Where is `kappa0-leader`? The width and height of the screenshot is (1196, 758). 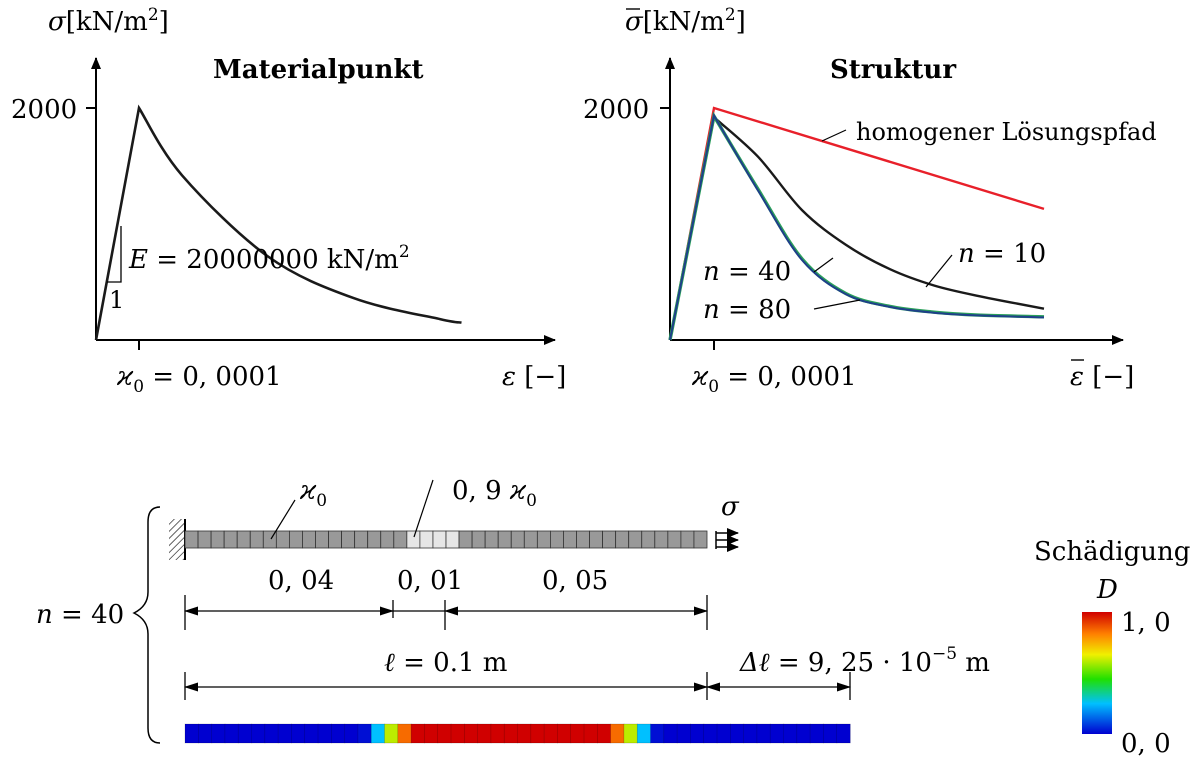
kappa0-leader is located at coordinates (283, 519).